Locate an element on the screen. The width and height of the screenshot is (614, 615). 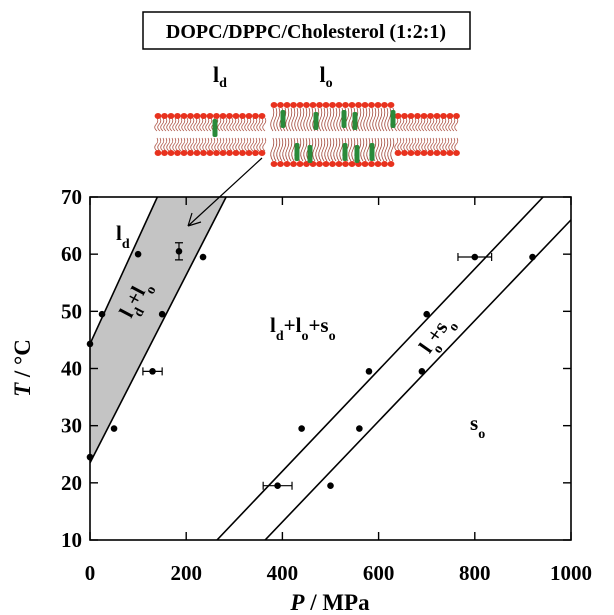
x-tick-label: 800 is located at coordinates (475, 573).